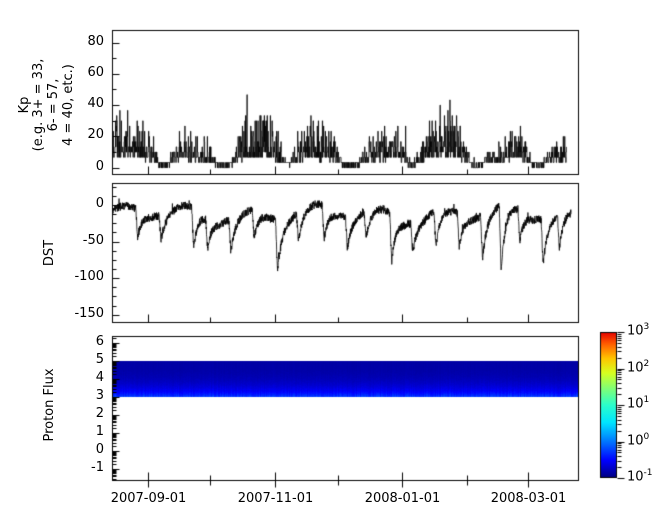  What do you see at coordinates (99, 413) in the screenshot?
I see `flux-y-tick-label: 2` at bounding box center [99, 413].